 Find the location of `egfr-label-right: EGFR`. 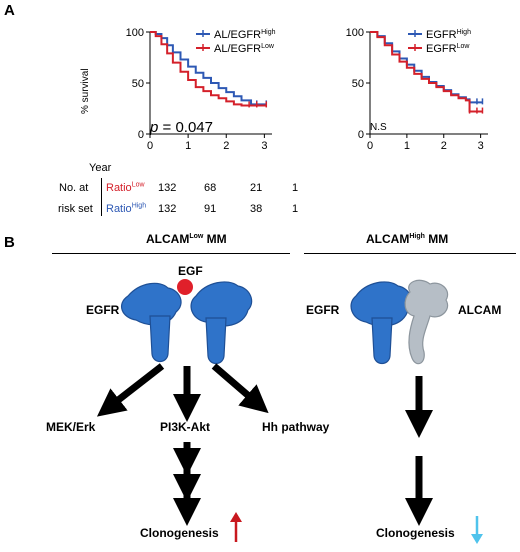

egfr-label-right: EGFR is located at coordinates (323, 310).